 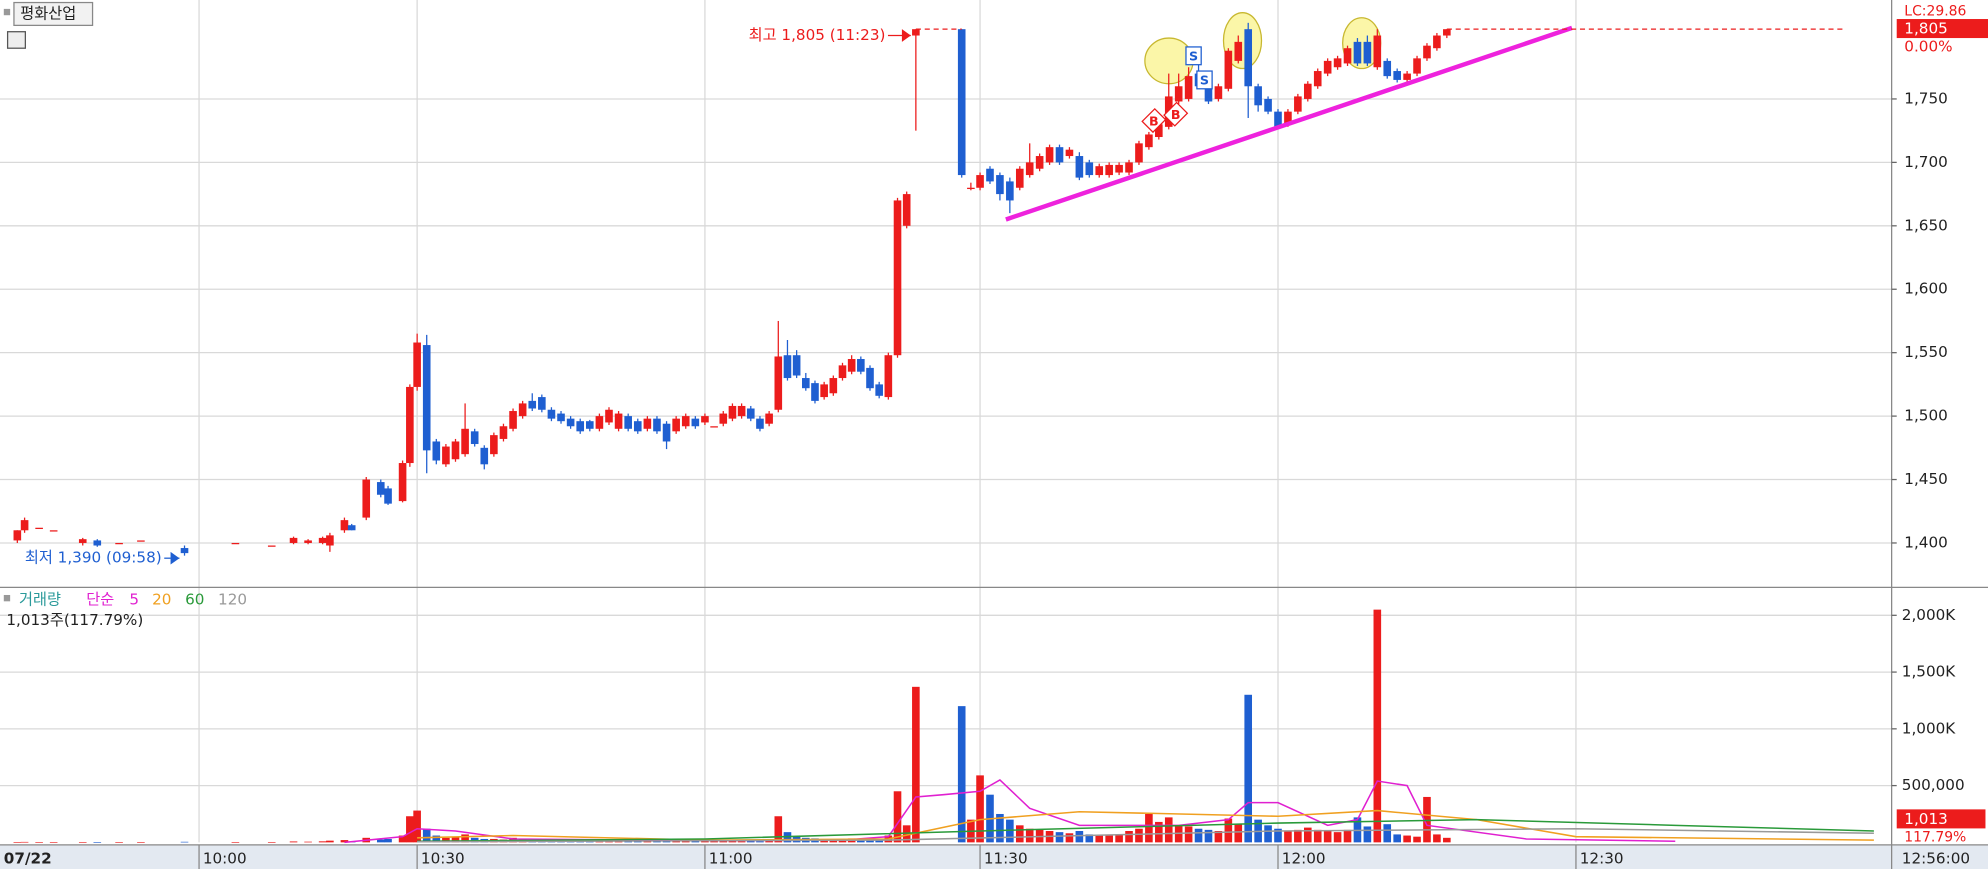 I want to click on x-tick-label: 11:00, so click(x=731, y=858).